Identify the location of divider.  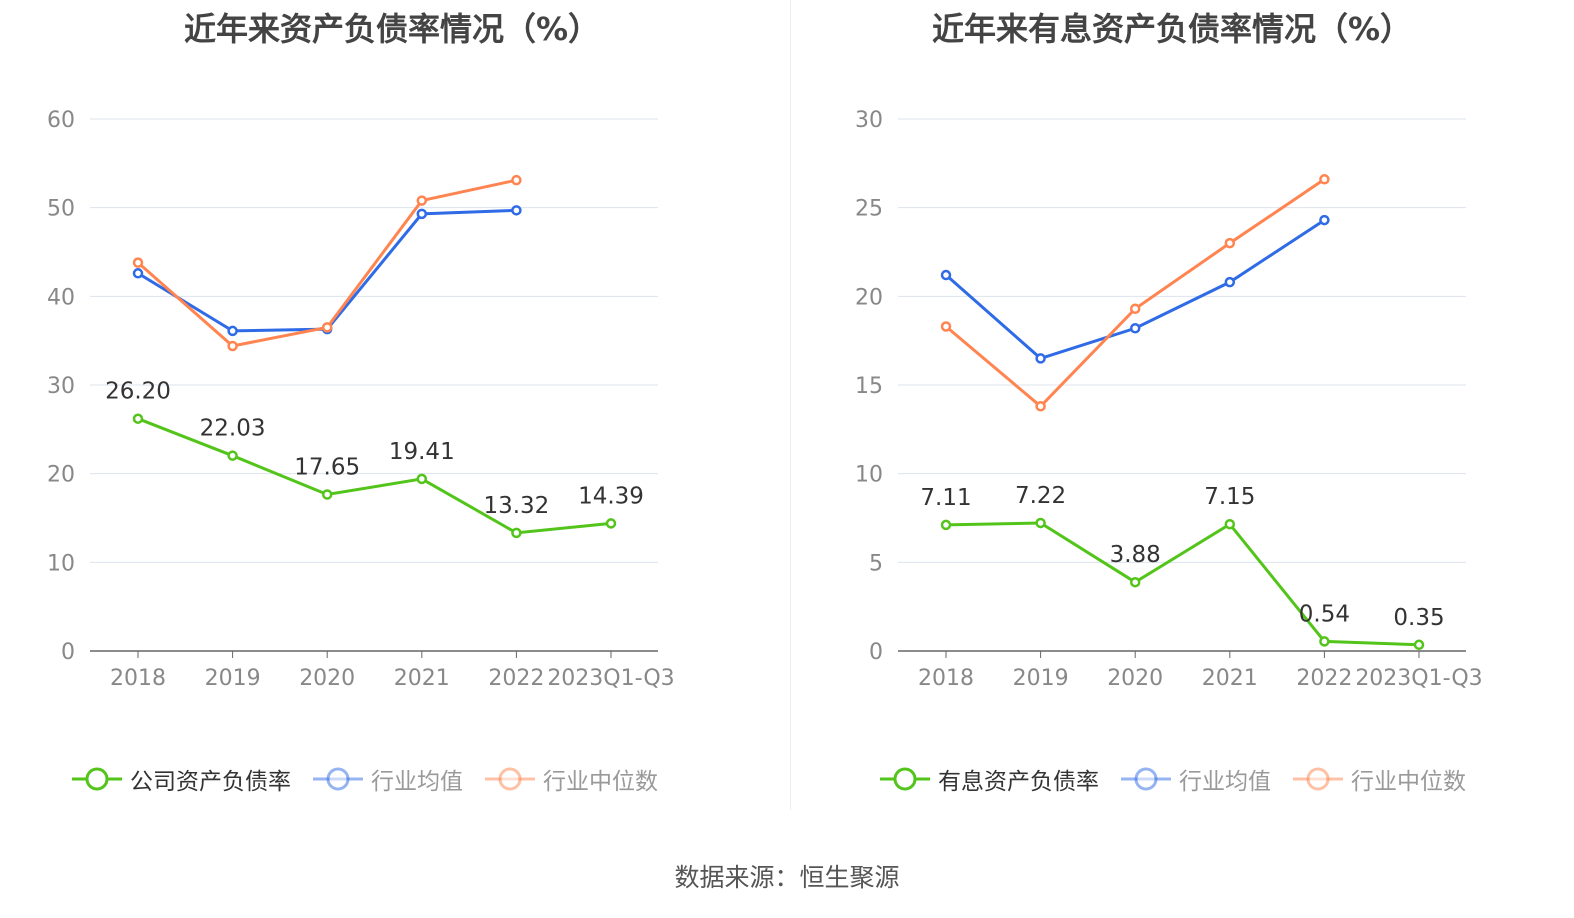
(790, 405).